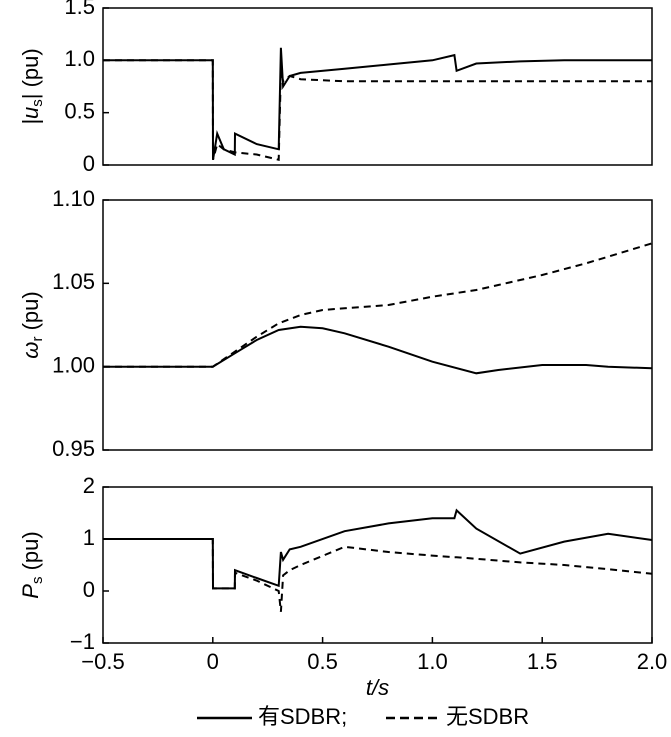 The image size is (671, 737). Describe the element at coordinates (652, 661) in the screenshot. I see `x-tick-label: 2.0` at that location.